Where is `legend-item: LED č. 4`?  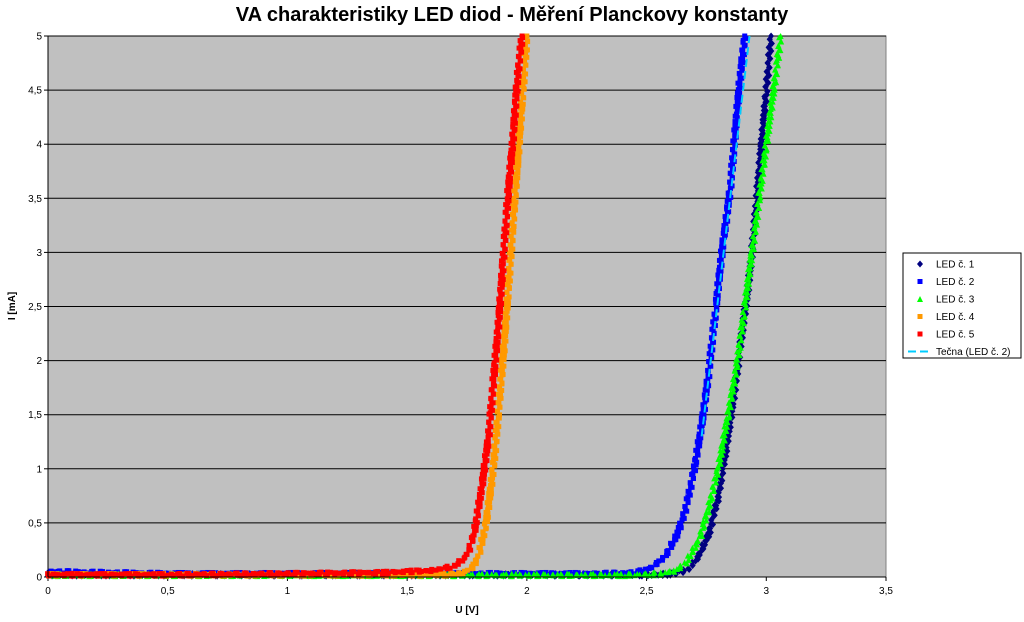 legend-item: LED č. 4 is located at coordinates (946, 317).